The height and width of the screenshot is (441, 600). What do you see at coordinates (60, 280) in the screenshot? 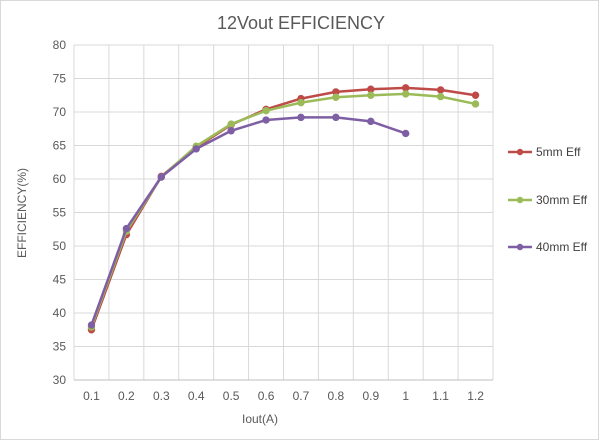
I see `y-tick-label: 45` at bounding box center [60, 280].